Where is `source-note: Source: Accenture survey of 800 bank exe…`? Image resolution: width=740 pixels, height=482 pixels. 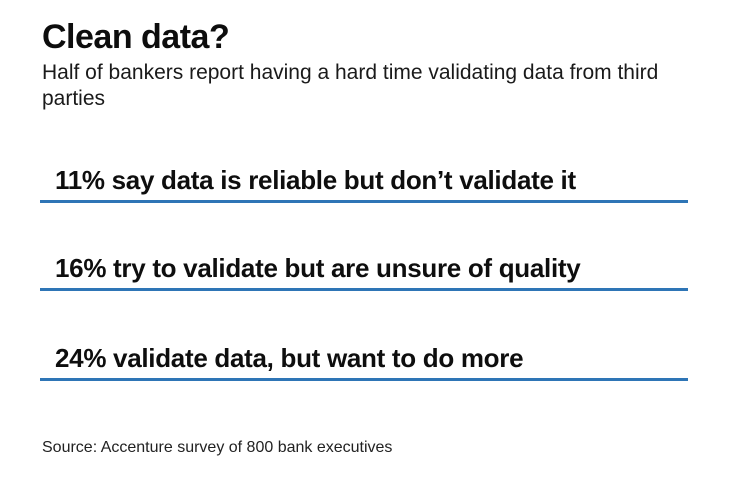 source-note: Source: Accenture survey of 800 bank exe… is located at coordinates (217, 447).